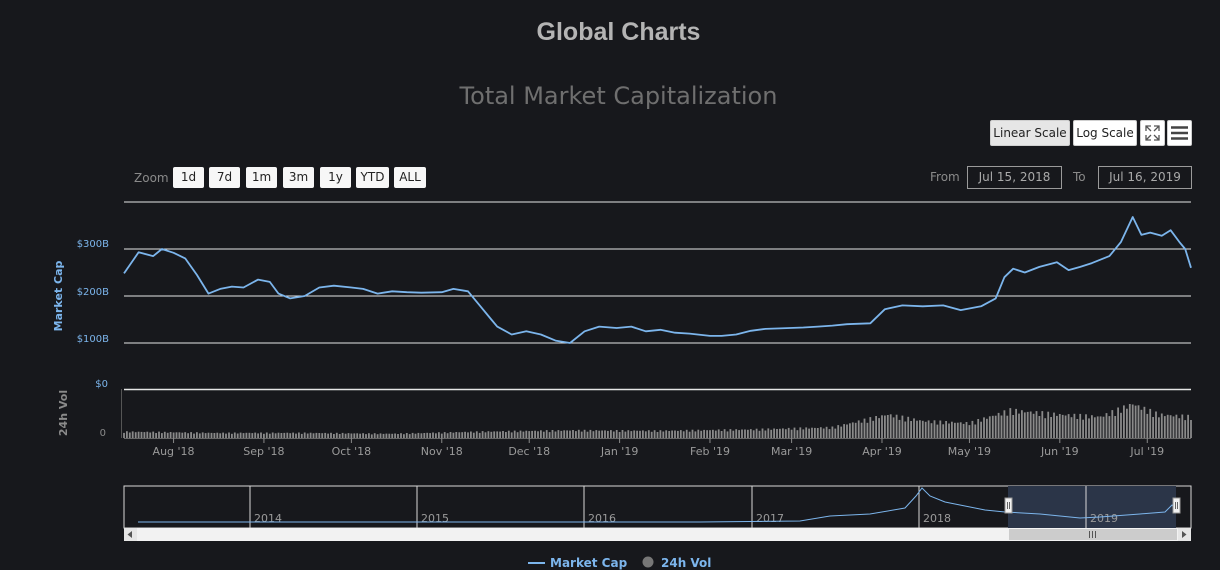  Describe the element at coordinates (298, 177) in the screenshot. I see `zoom-button-3m: 3m` at that location.